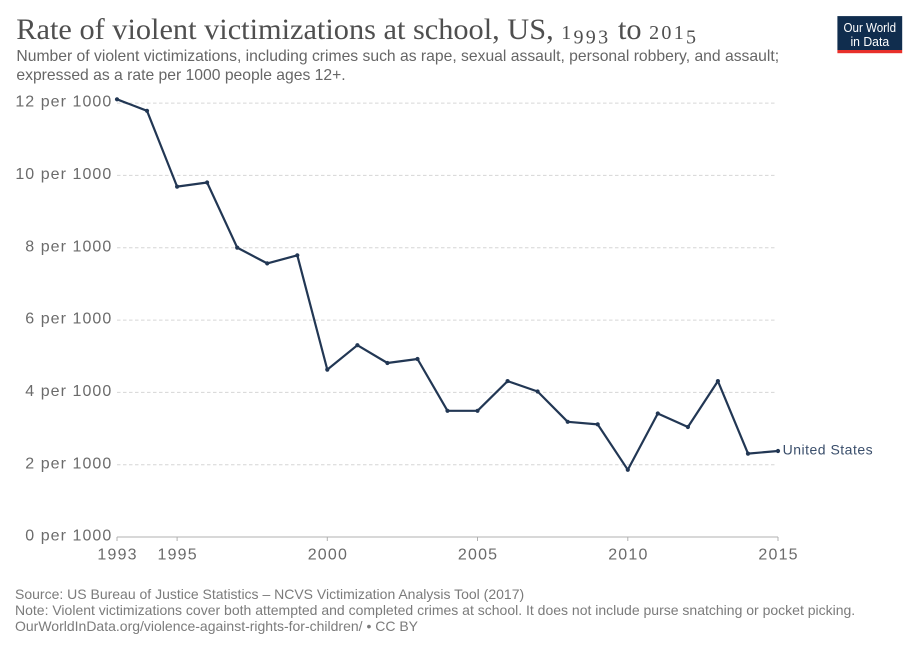 This screenshot has height=649, width=920. I want to click on svg-text: 6 per 1000, so click(68, 319).